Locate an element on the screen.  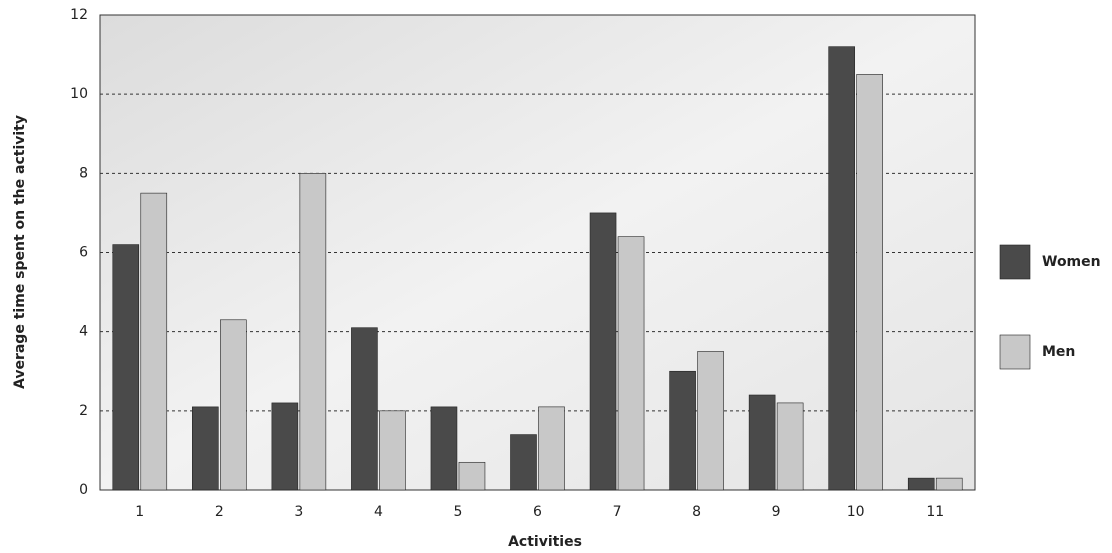
y-tick-label: 2 is located at coordinates (83, 411).